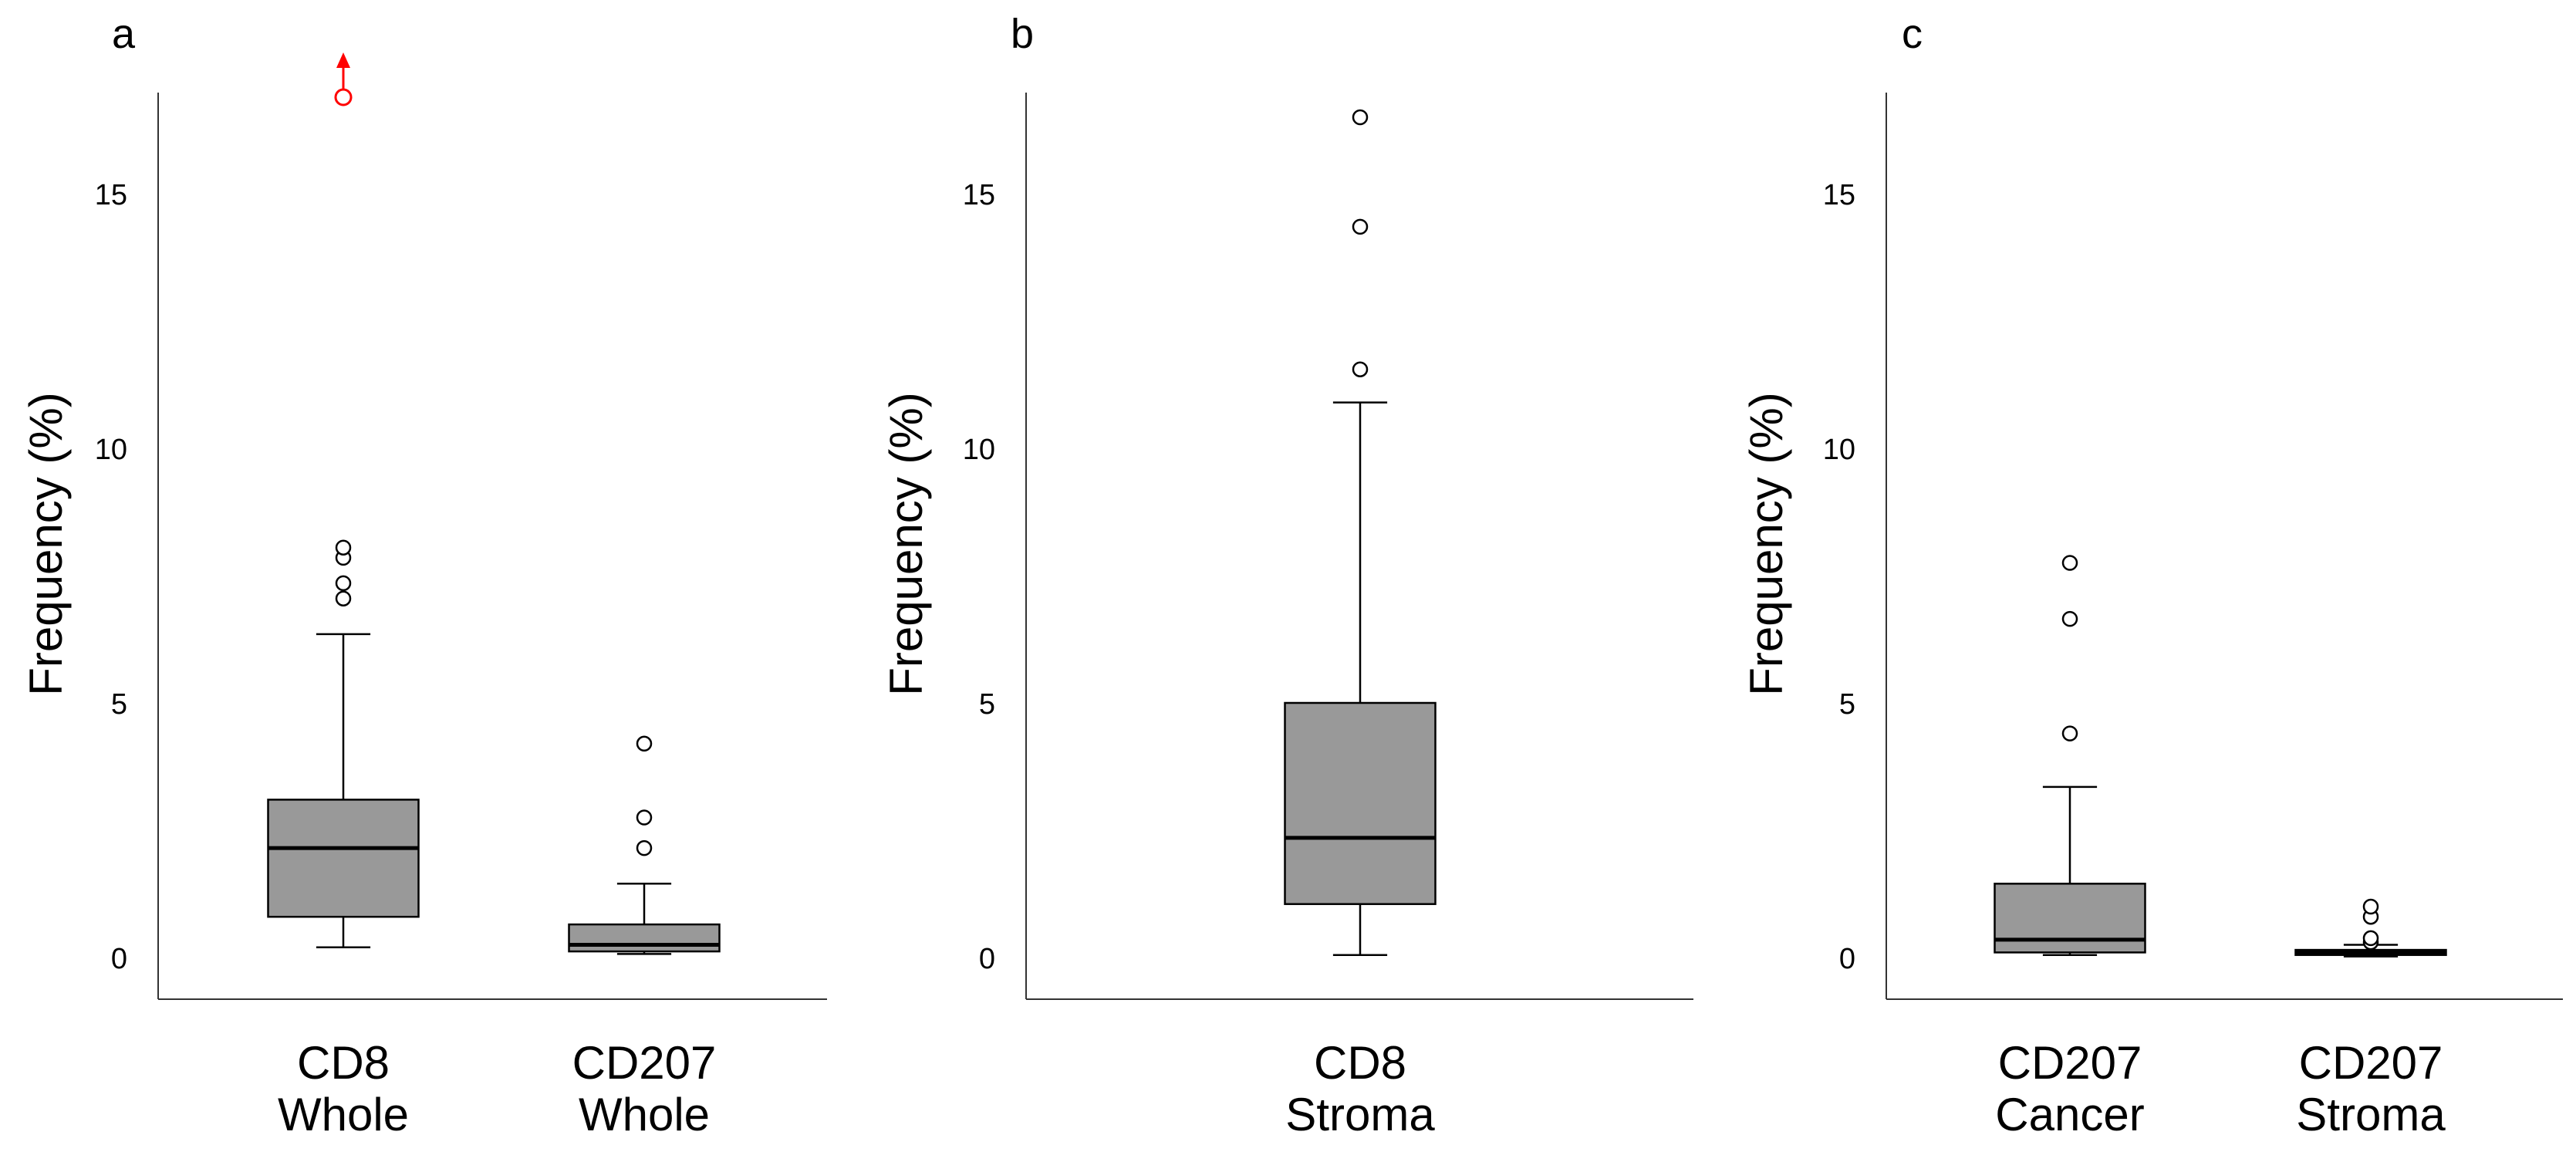 The width and height of the screenshot is (2576, 1162). Describe the element at coordinates (2069, 1114) in the screenshot. I see `x-category-label-line2: Cancer` at that location.